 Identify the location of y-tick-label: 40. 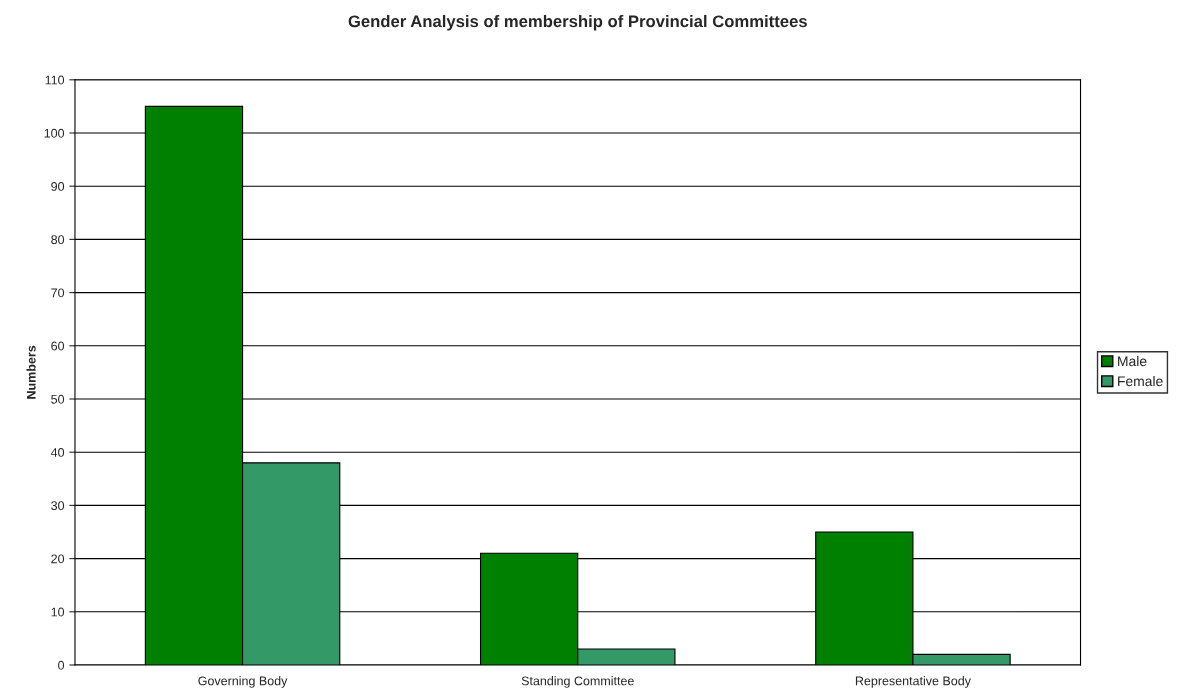
(57, 452).